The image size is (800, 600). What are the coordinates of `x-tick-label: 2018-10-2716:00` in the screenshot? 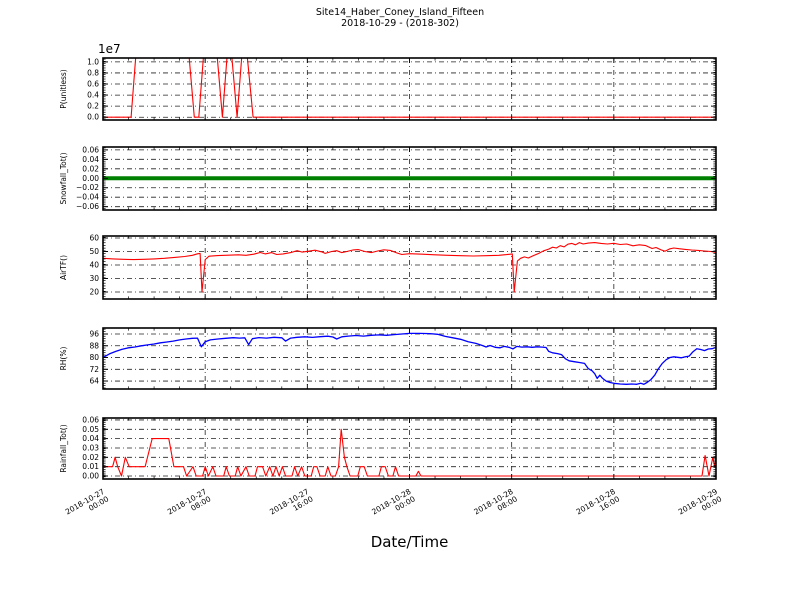 It's located at (291, 505).